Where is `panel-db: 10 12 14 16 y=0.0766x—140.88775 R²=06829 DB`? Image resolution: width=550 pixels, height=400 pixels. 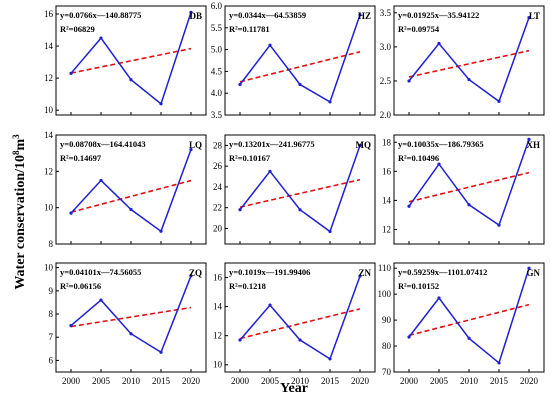 panel-db: 10 12 14 16 y=0.0766x—140.88775 R²=06829 DB is located at coordinates (125, 60).